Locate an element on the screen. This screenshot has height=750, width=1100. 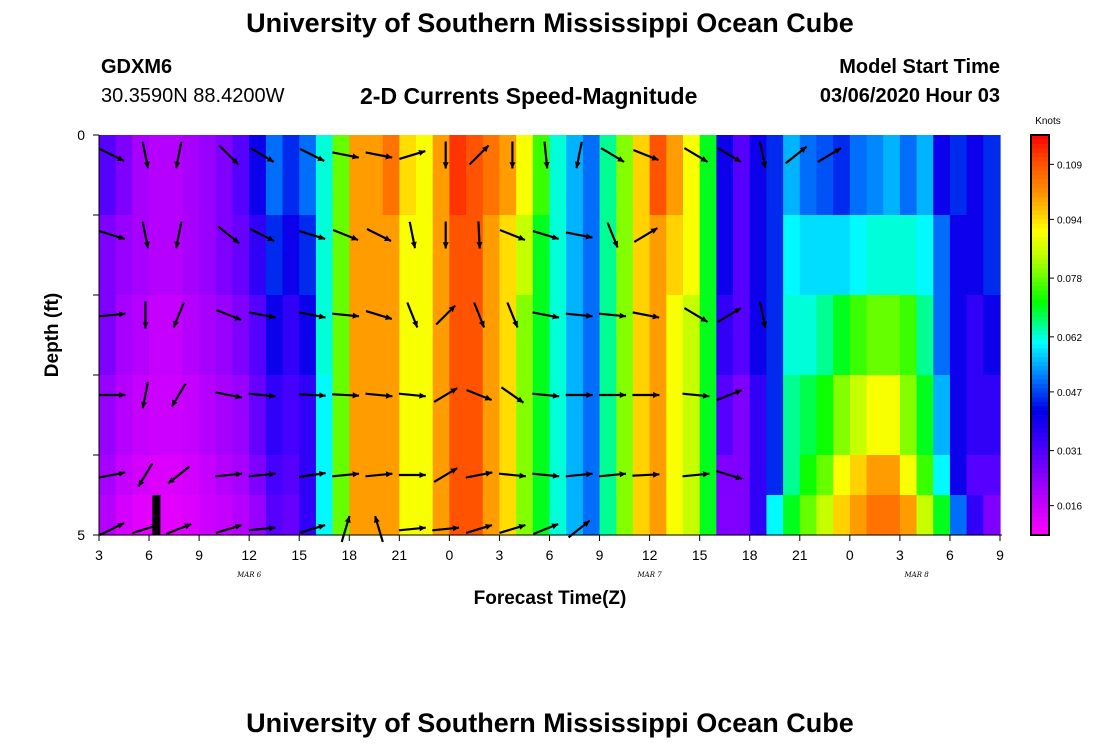
colorbar-tick-label: 0.109 is located at coordinates (1069, 165).